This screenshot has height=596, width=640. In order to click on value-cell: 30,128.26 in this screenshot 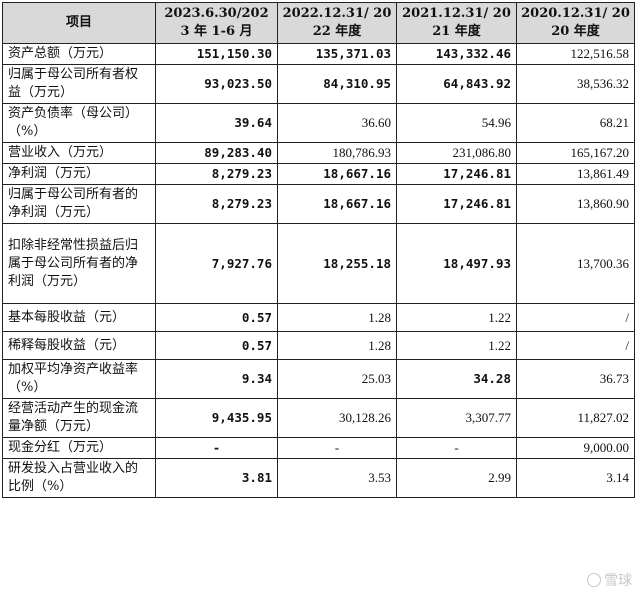, I will do `click(337, 418)`.